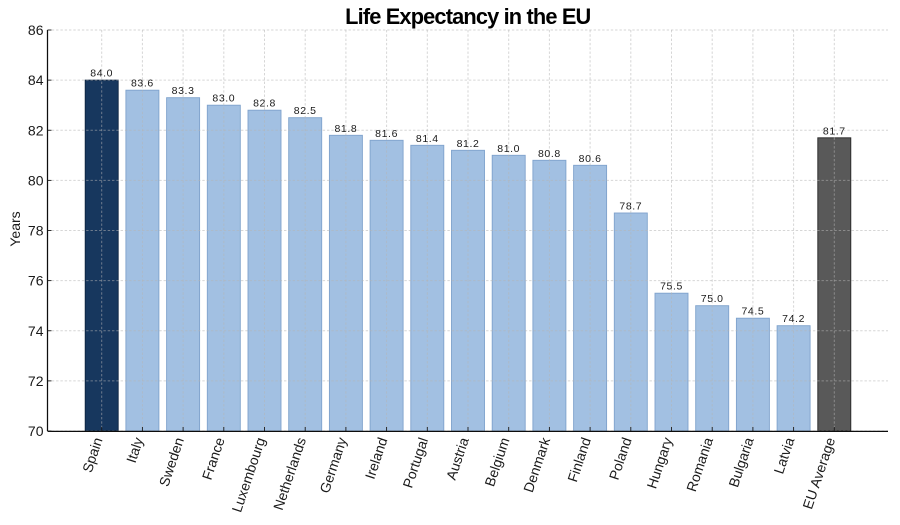 Image resolution: width=900 pixels, height=525 pixels. Describe the element at coordinates (427, 139) in the screenshot. I see `svg-text: 81.4` at that location.